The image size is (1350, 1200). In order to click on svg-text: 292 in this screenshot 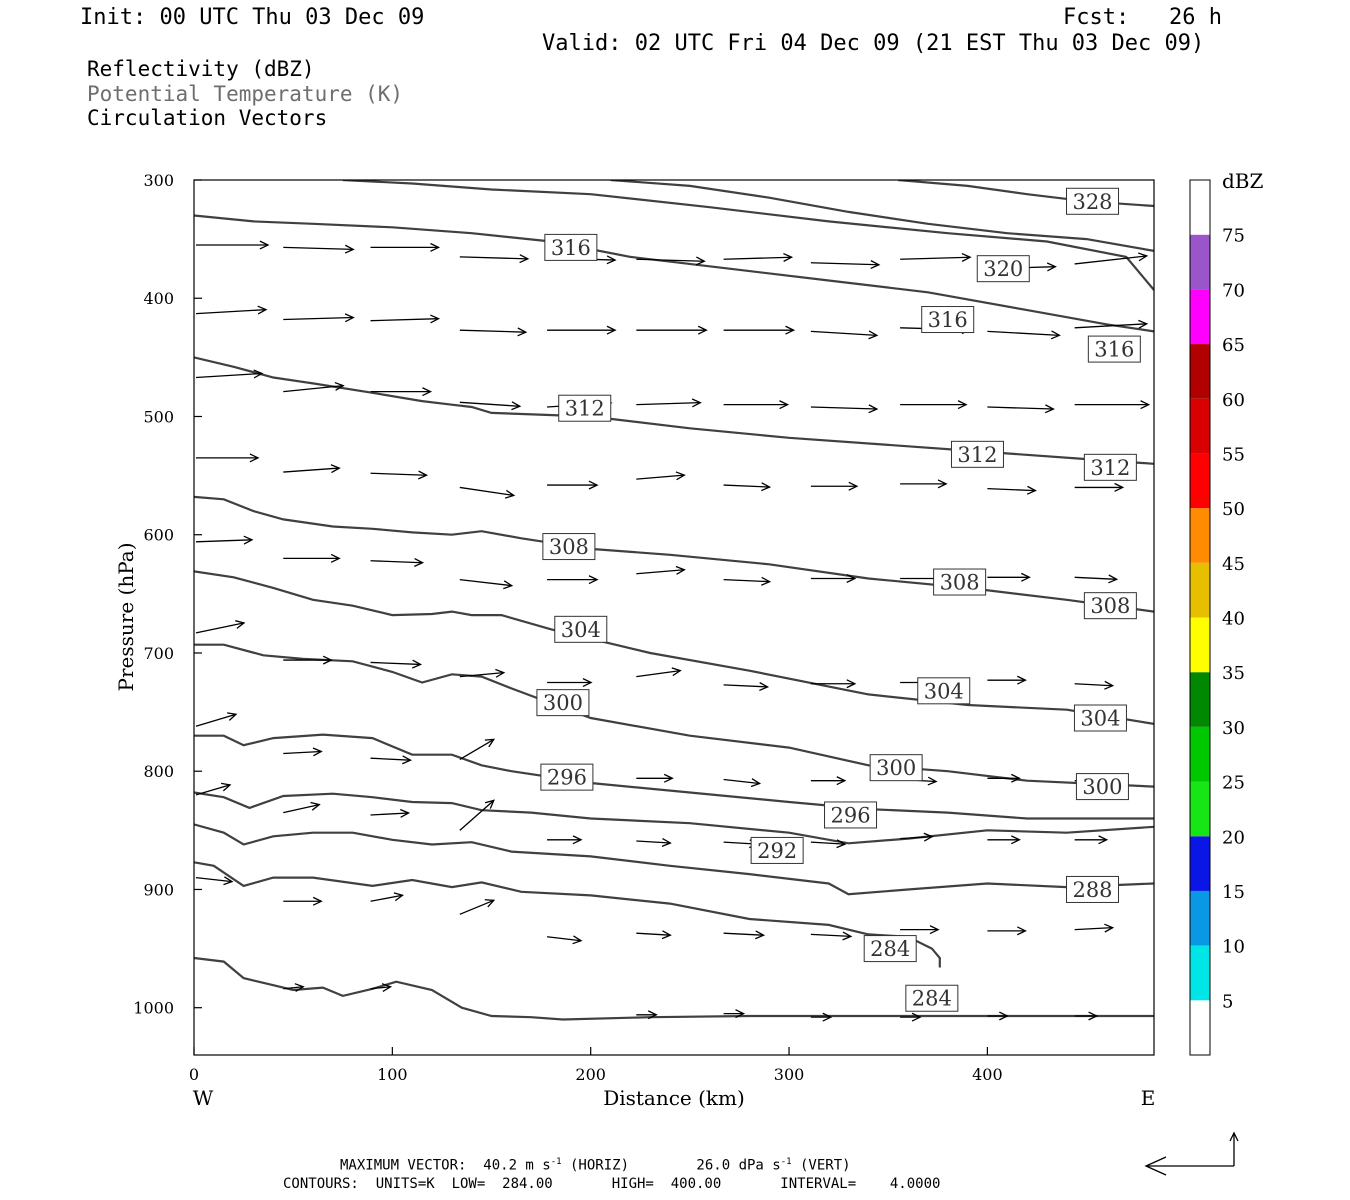, I will do `click(777, 851)`.